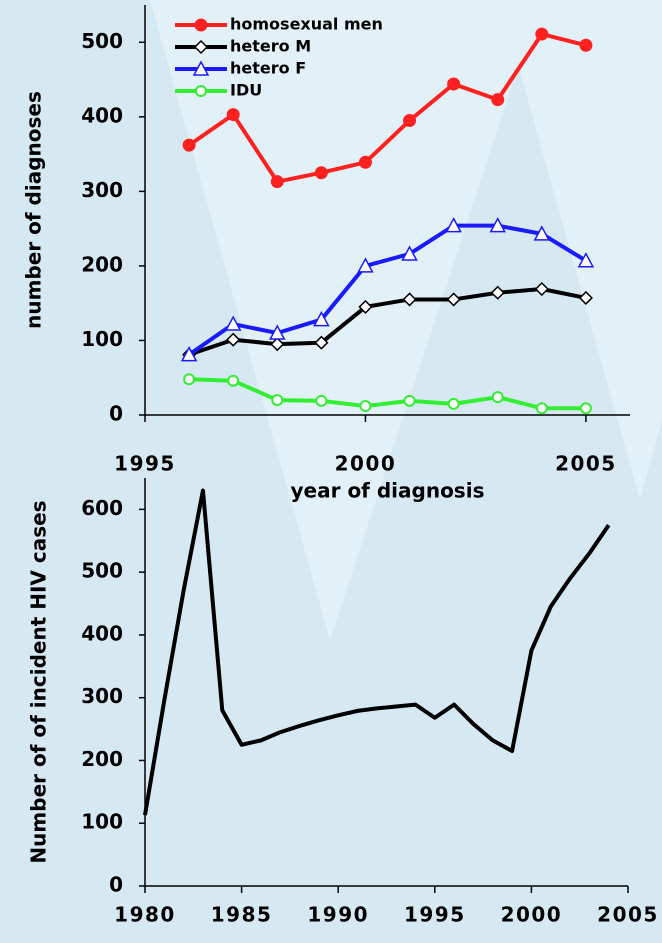 This screenshot has width=662, height=943. What do you see at coordinates (268, 68) in the screenshot?
I see `legend-label: hetero F` at bounding box center [268, 68].